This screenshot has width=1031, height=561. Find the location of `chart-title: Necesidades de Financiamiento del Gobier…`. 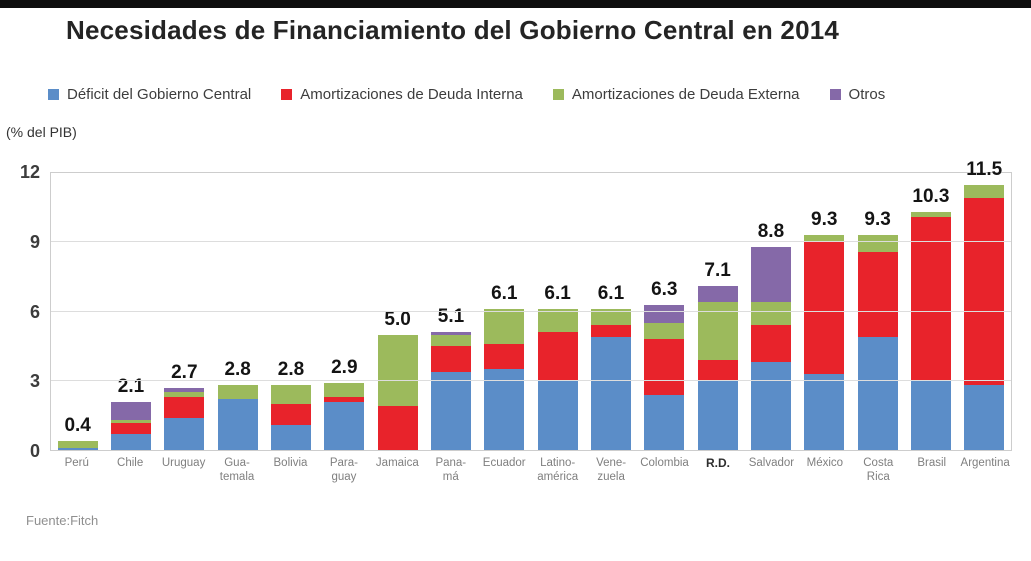

chart-title: Necesidades de Financiamiento del Gobier… is located at coordinates (453, 30).